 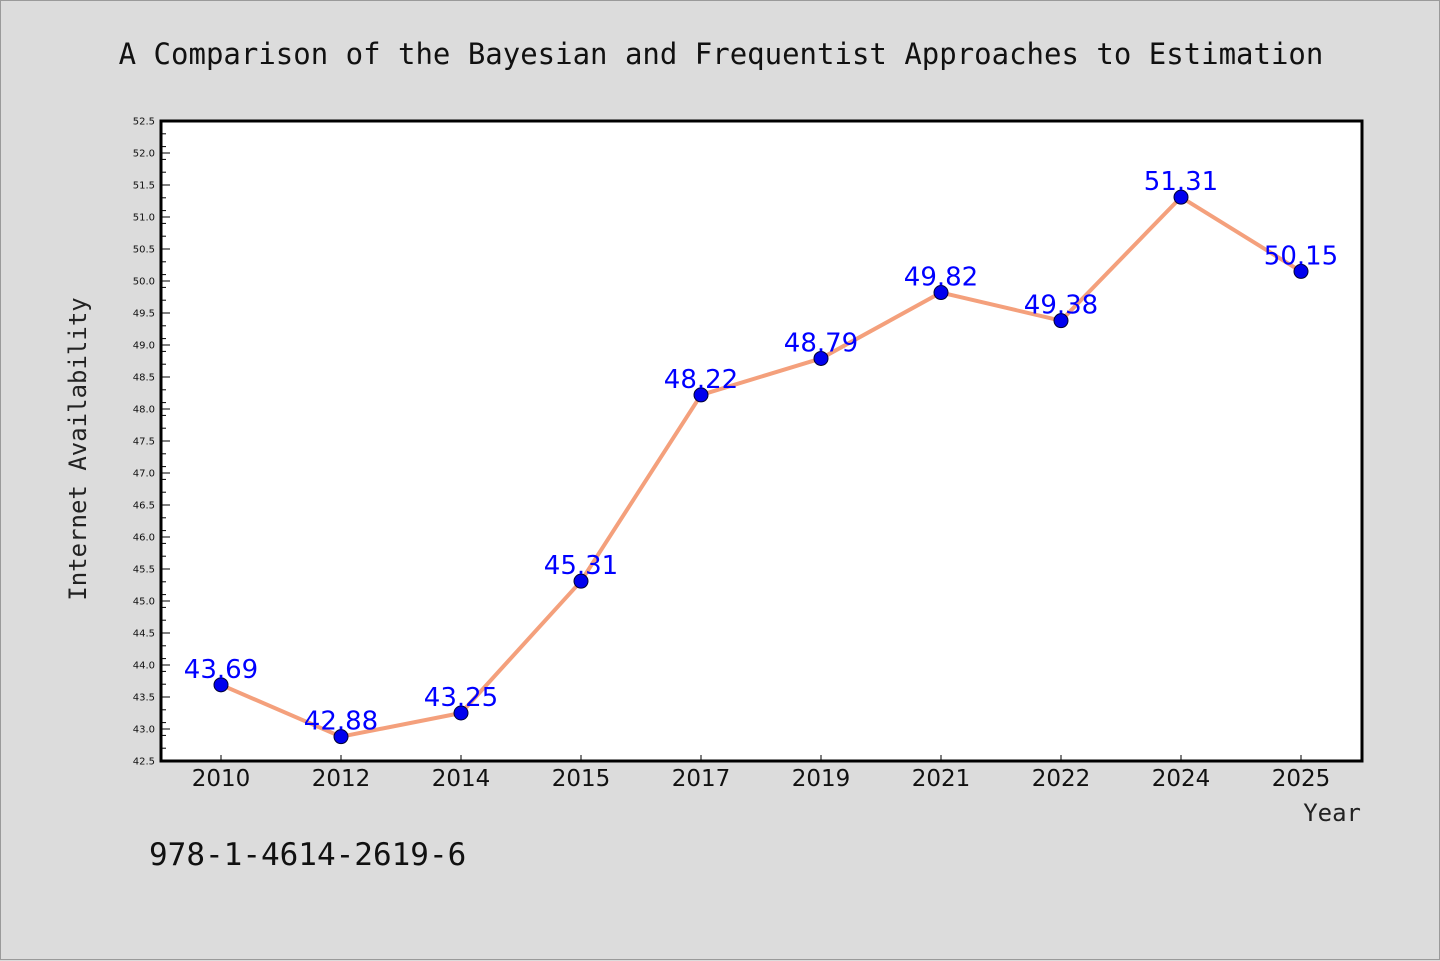 I want to click on data-label: 42.88, so click(x=341, y=722).